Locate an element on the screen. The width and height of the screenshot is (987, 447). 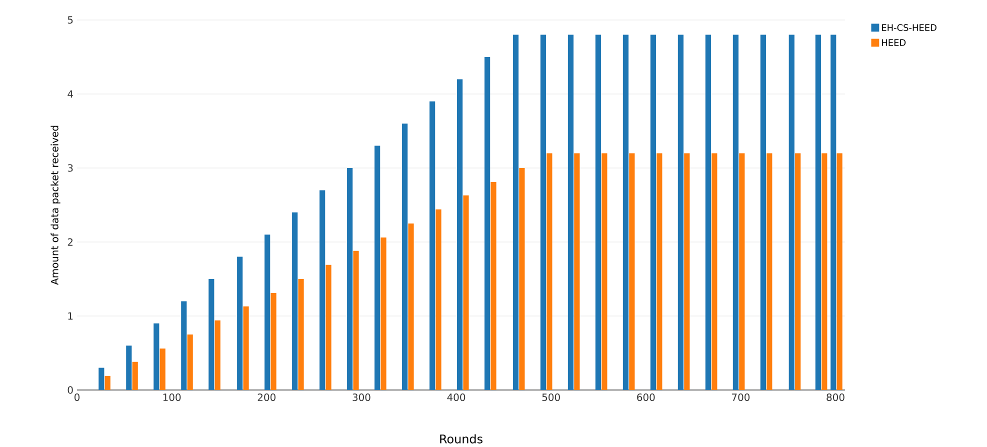
y-tick-label: 0 is located at coordinates (70, 390).